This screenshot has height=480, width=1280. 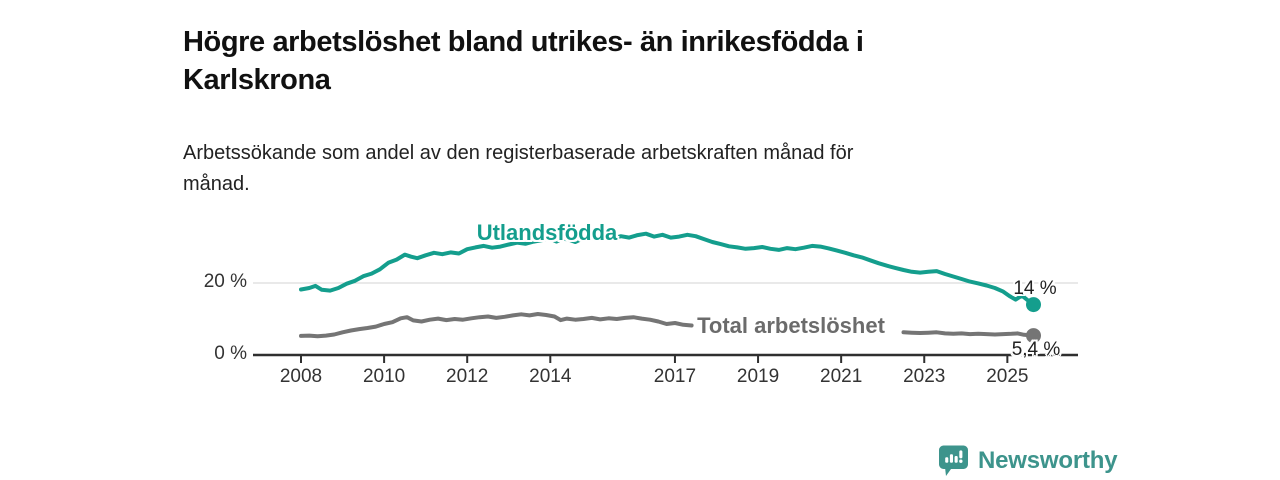 I want to click on series-label-total-arbetsloshet: Total arbetslöshet, so click(x=791, y=325).